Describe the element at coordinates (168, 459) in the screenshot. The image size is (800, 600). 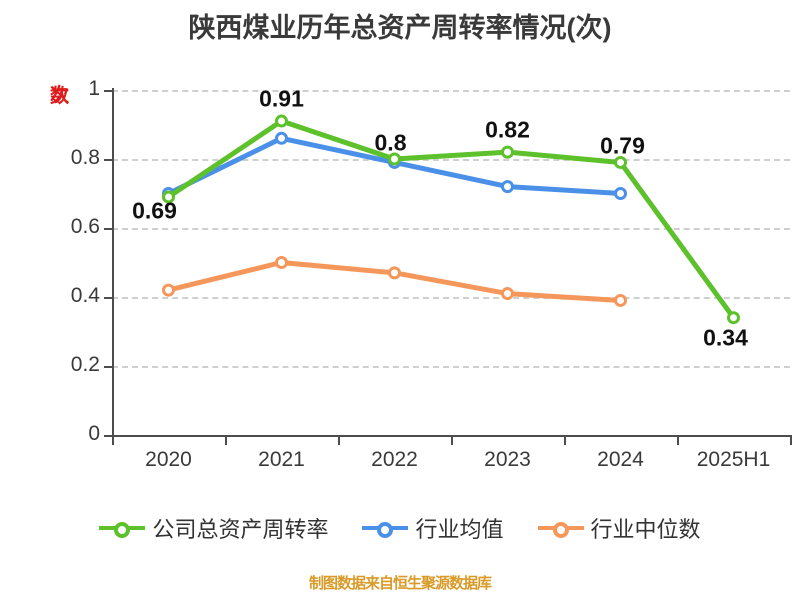
I see `x-tick-label-2020: 2020` at that location.